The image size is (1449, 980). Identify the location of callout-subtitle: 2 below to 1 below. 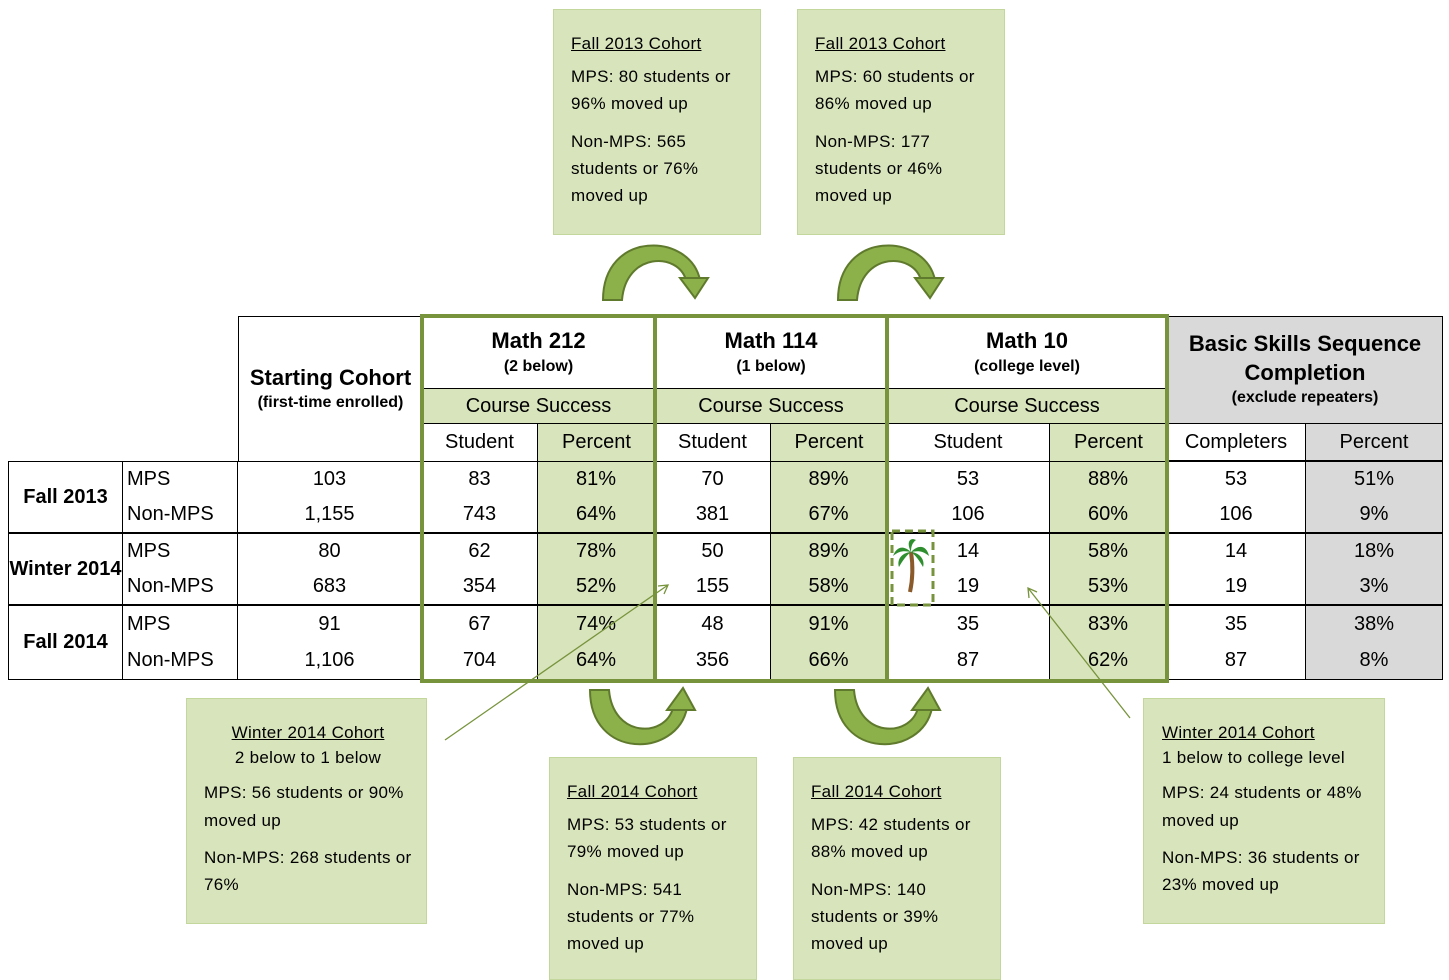
(308, 758).